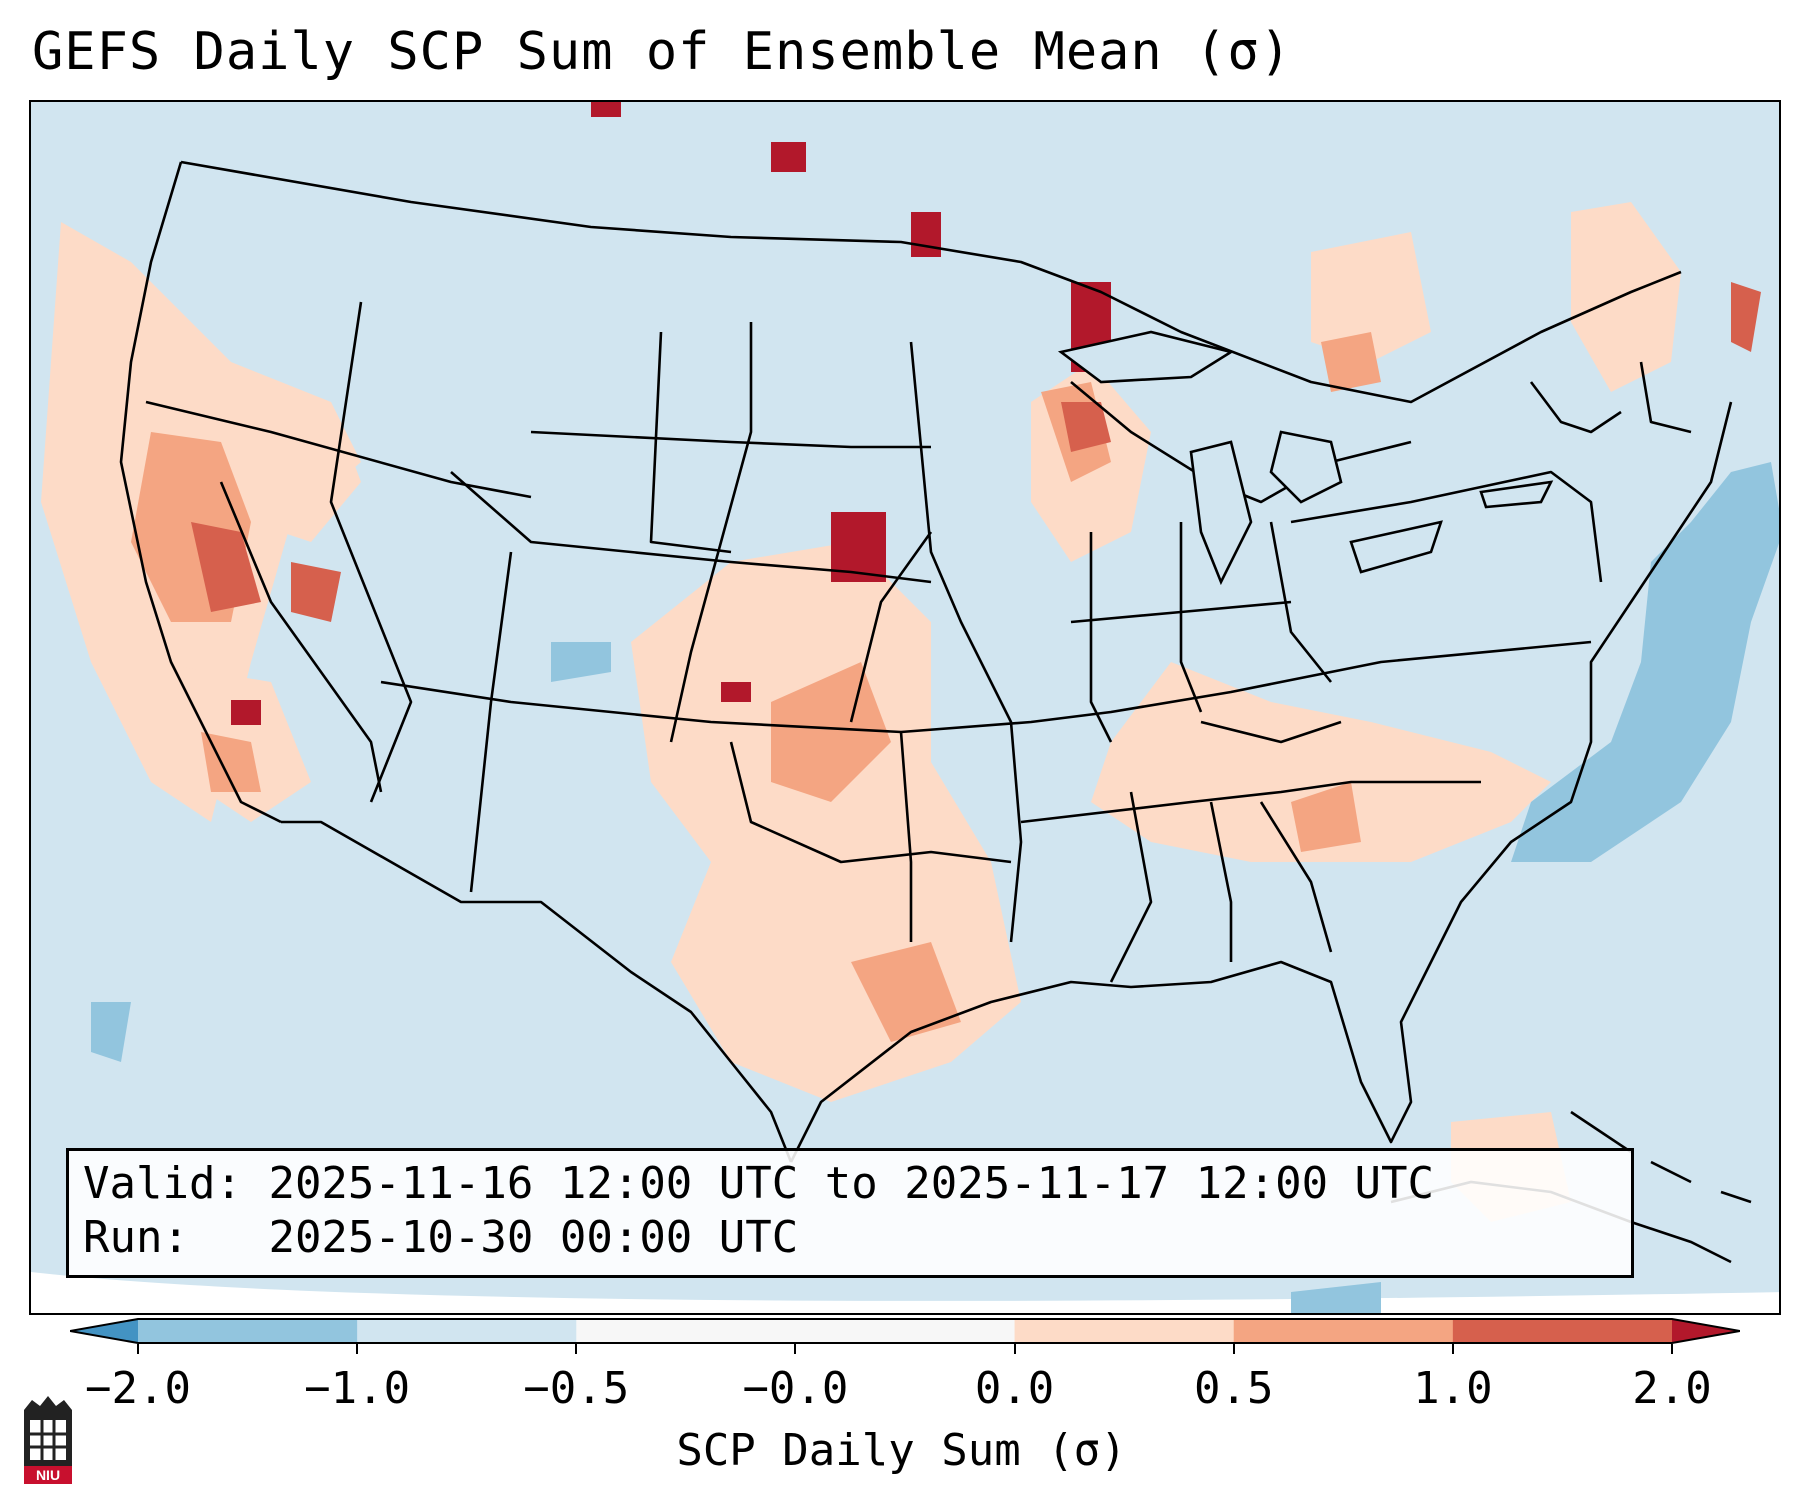 The width and height of the screenshot is (1803, 1506). Describe the element at coordinates (138, 1388) in the screenshot. I see `colorbar-tick-label: −2.0` at that location.